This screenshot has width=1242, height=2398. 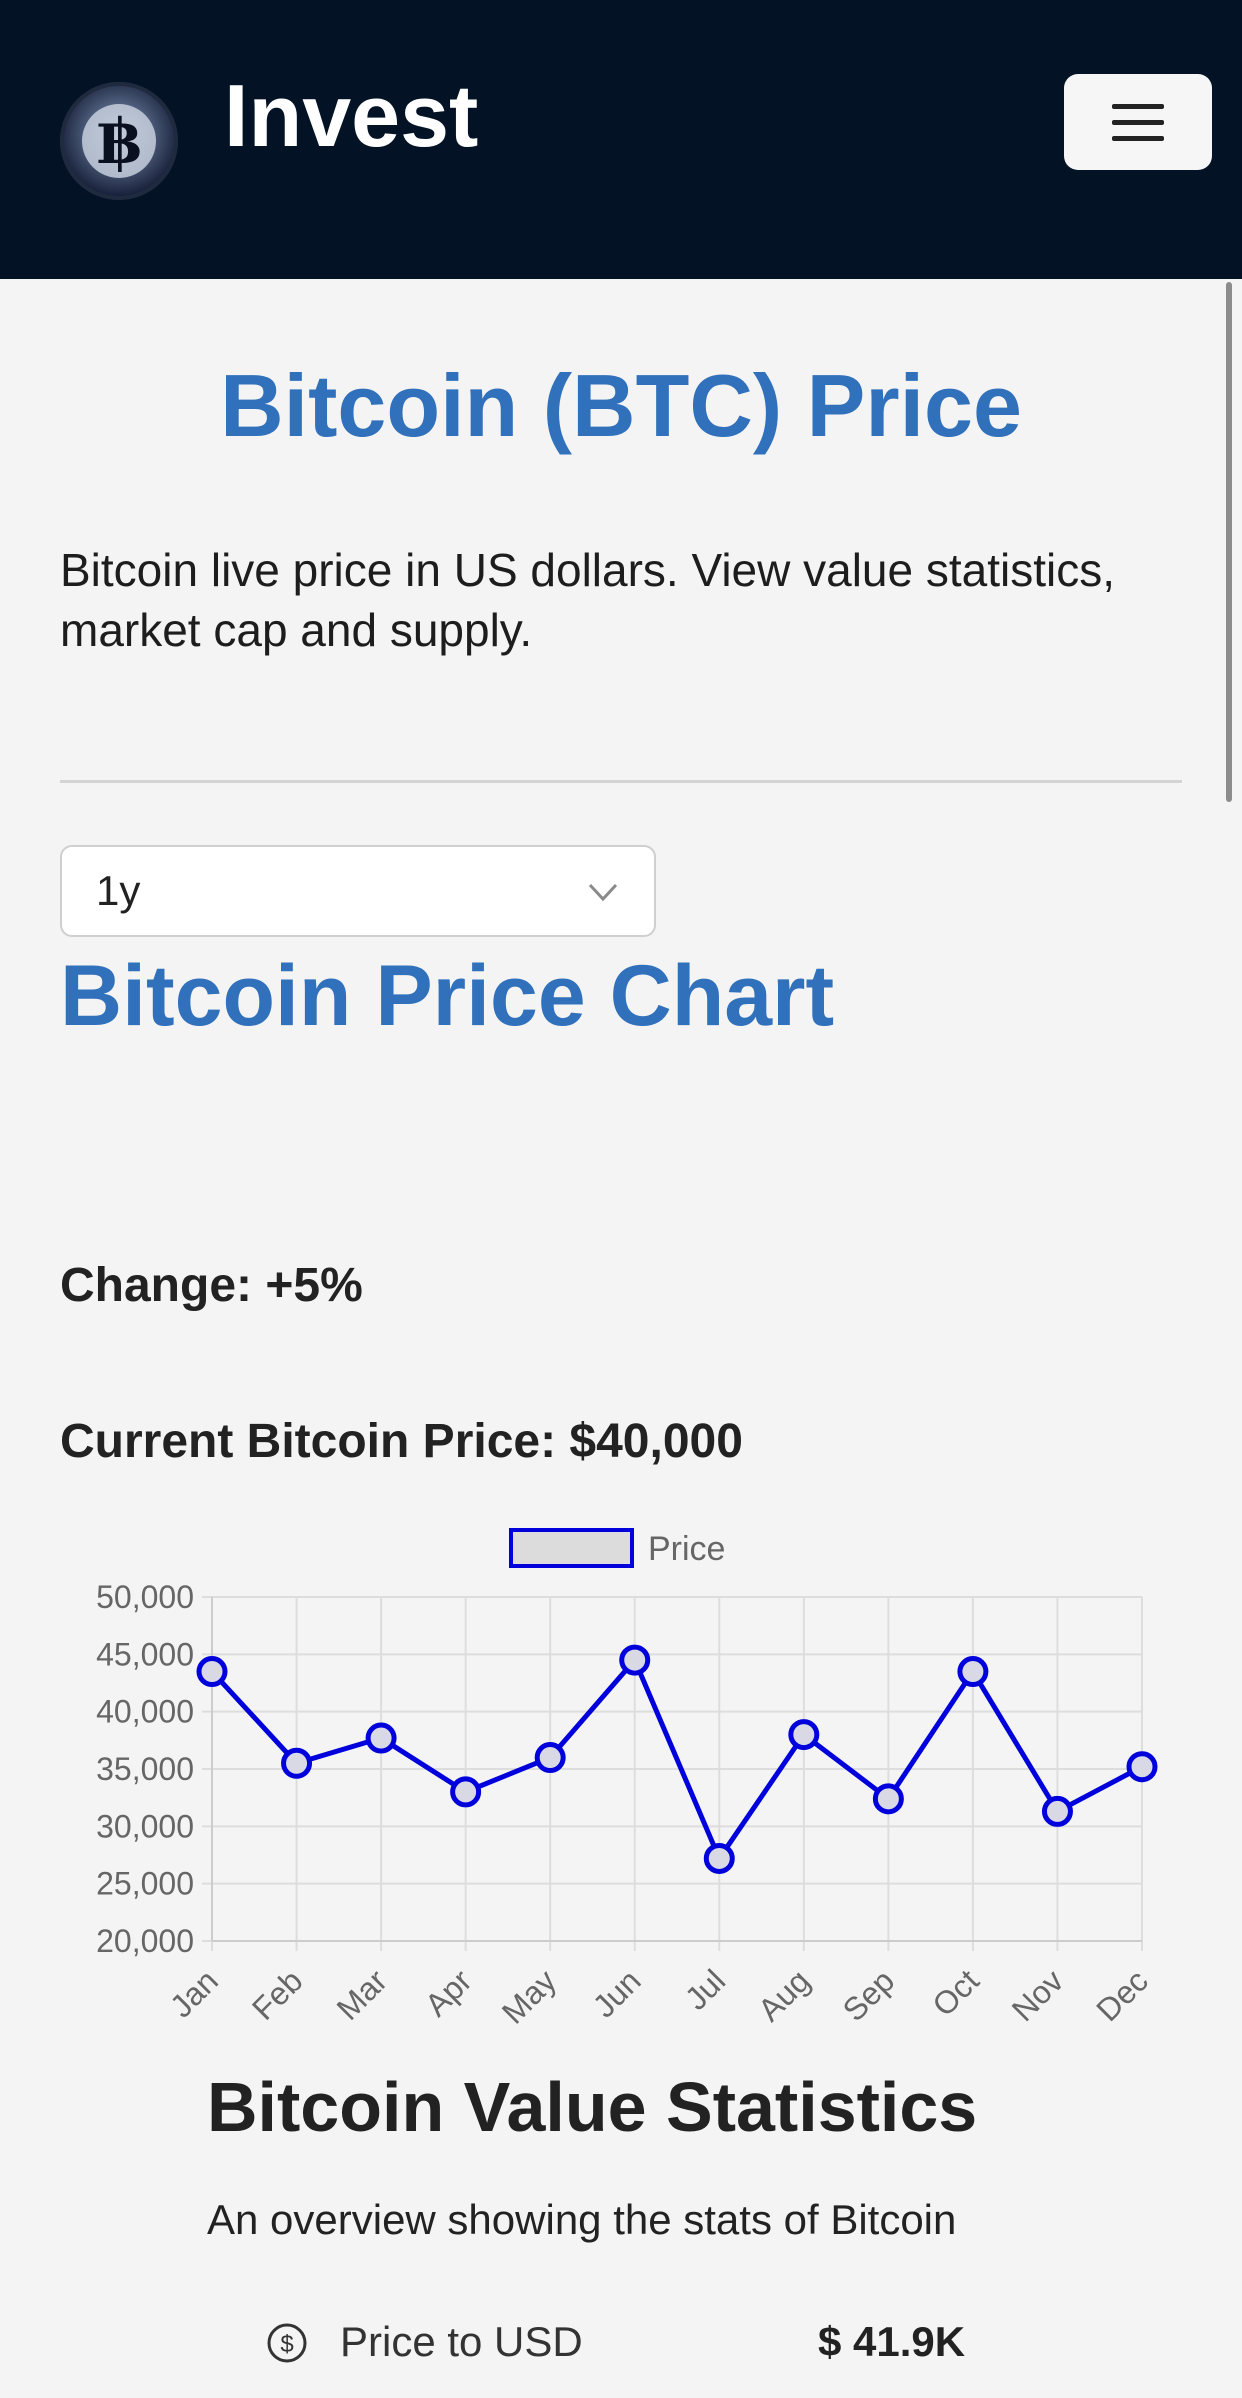 What do you see at coordinates (448, 1992) in the screenshot?
I see `x-tick-label: Apr` at bounding box center [448, 1992].